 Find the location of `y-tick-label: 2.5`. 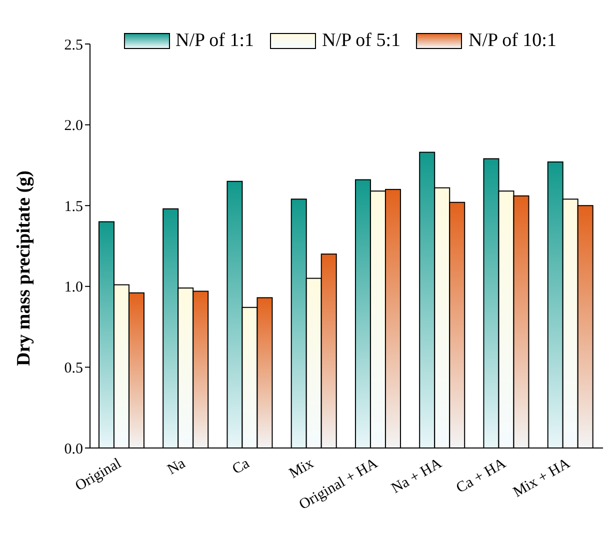

y-tick-label: 2.5 is located at coordinates (73, 45).